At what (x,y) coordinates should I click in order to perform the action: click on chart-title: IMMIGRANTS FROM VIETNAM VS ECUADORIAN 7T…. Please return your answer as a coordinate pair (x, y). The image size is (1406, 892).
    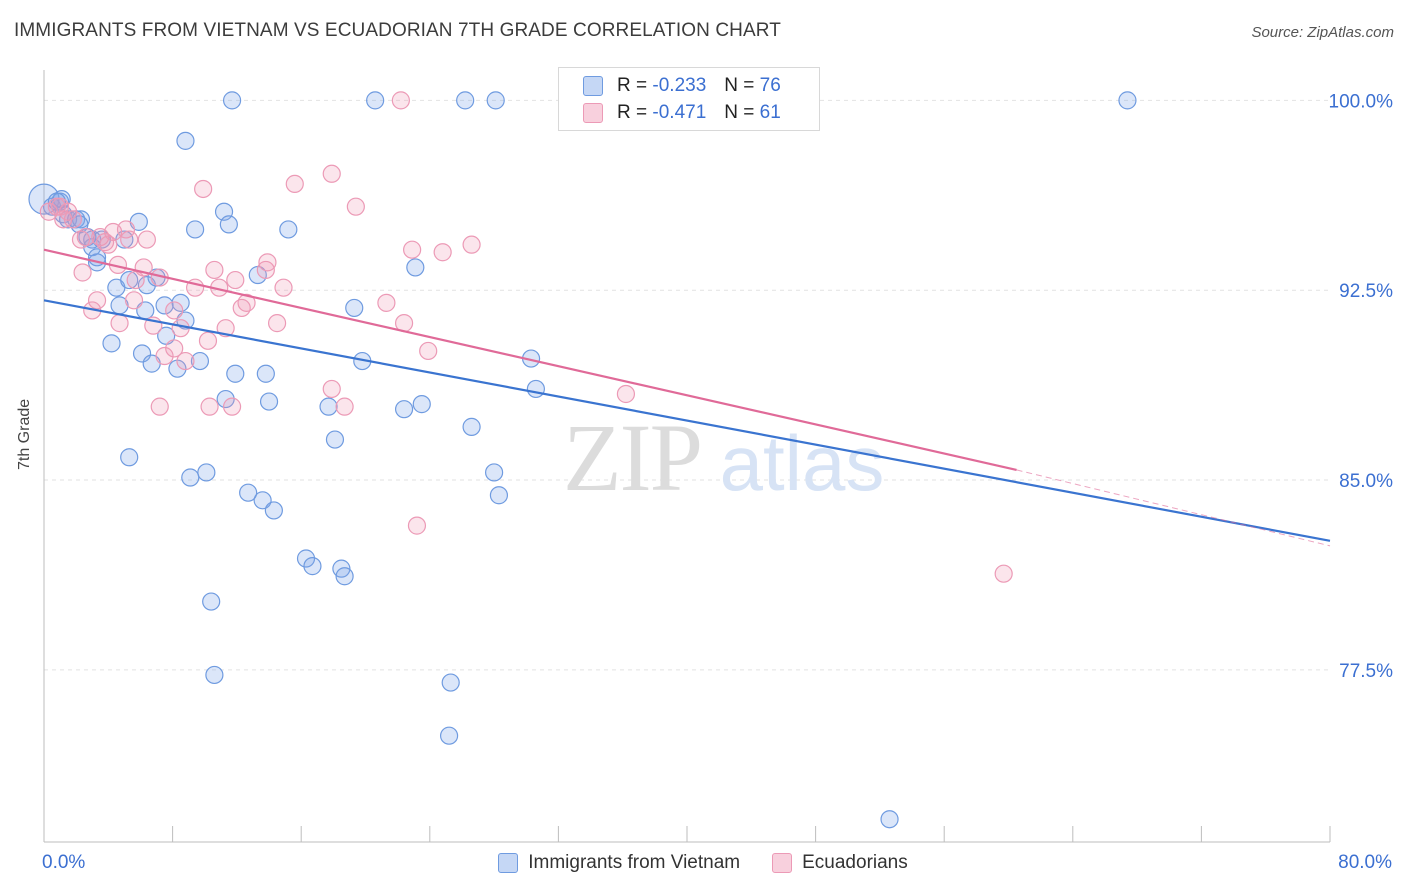
    Looking at the image, I should click on (397, 30).